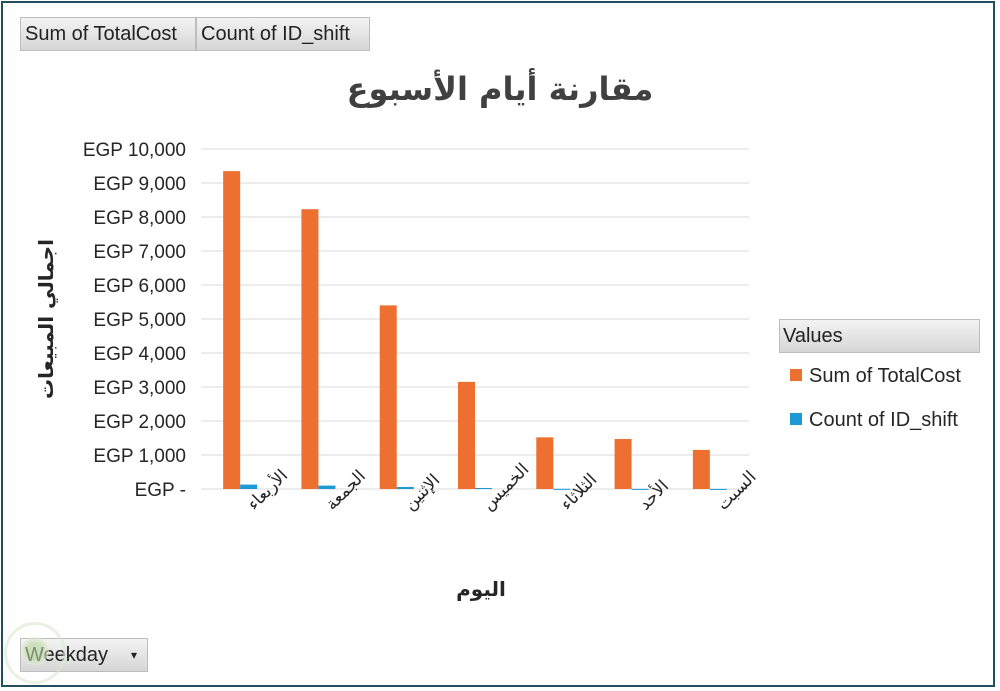 This screenshot has width=1000, height=691. What do you see at coordinates (267, 489) in the screenshot?
I see `x-tick-label: الأربعاء` at bounding box center [267, 489].